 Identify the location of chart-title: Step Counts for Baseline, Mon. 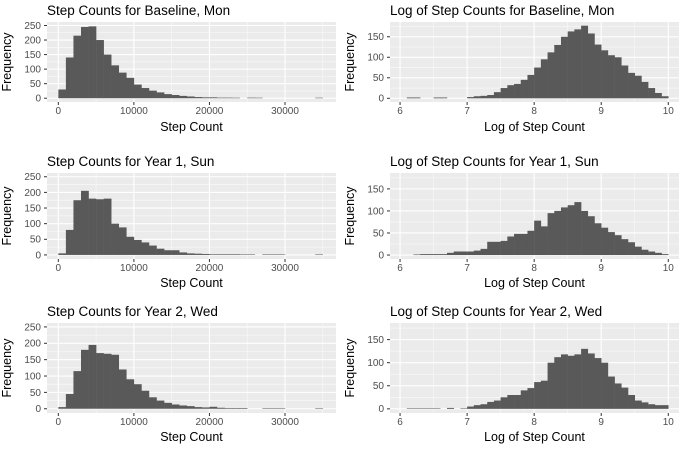
(138, 10).